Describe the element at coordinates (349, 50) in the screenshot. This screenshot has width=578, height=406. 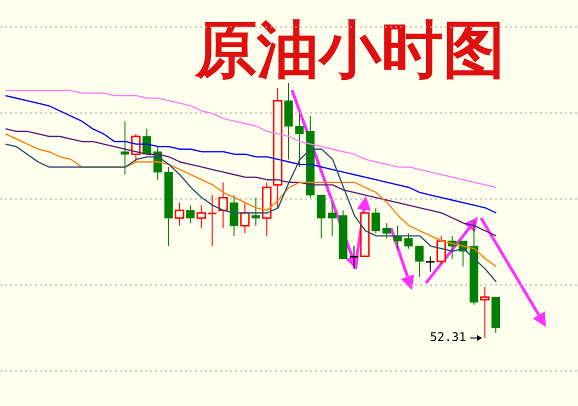
I see `chart-title: 原油小时图` at that location.